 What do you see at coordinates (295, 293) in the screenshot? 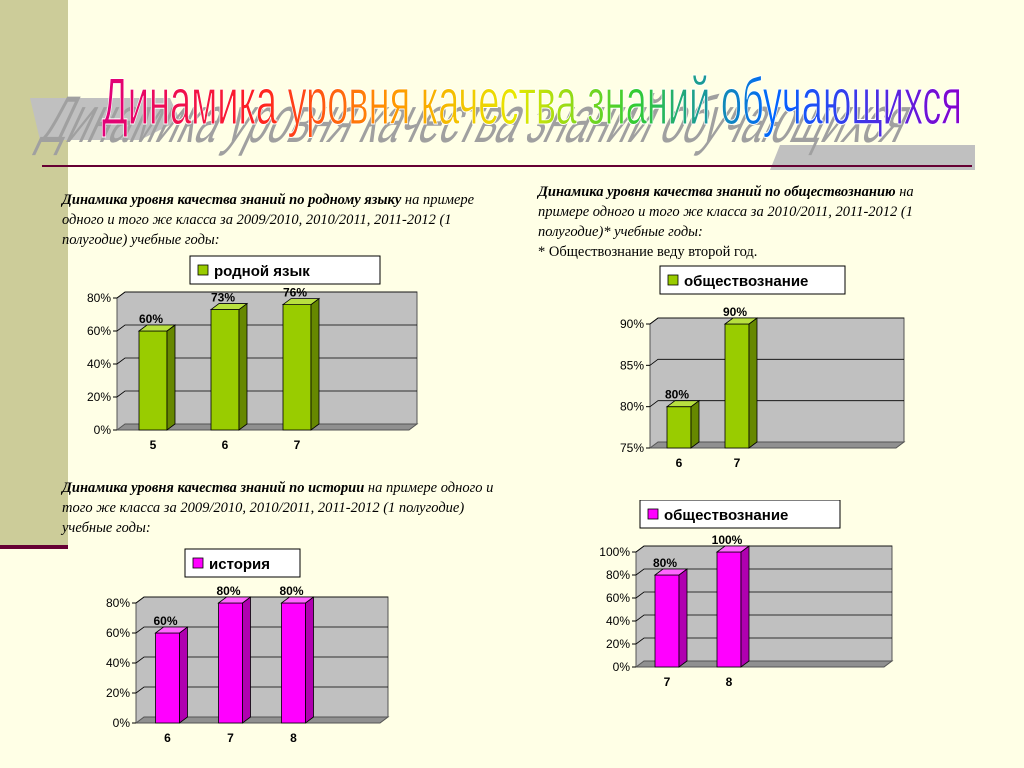
I see `data-label: 76%` at bounding box center [295, 293].